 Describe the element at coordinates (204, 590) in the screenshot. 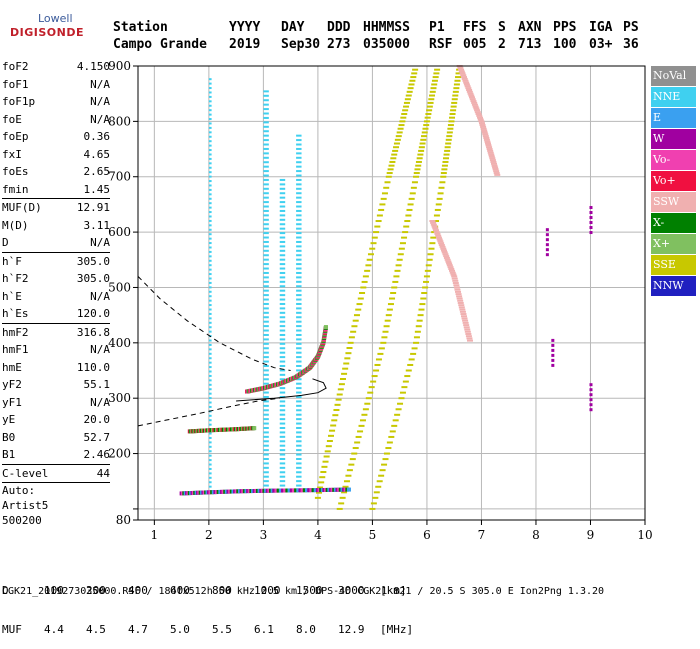

I see `footer-d-row: D 100 200 400 600 800 1000 1500 3000 [km]` at that location.